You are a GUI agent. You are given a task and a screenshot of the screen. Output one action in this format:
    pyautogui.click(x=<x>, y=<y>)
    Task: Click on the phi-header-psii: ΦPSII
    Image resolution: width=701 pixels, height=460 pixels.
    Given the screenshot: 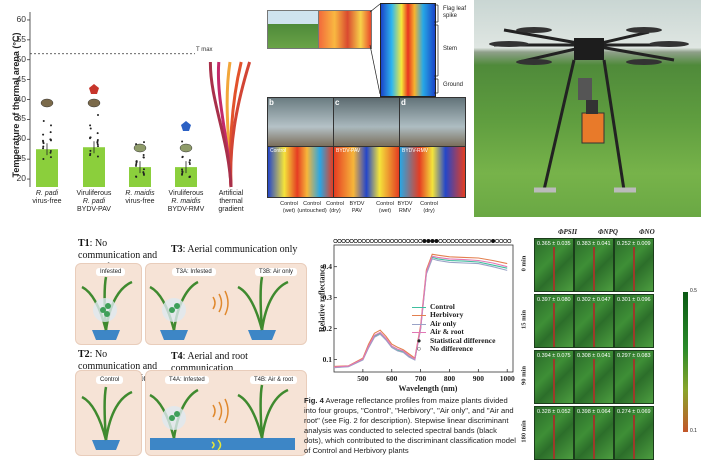 What is the action you would take?
    pyautogui.click(x=568, y=232)
    